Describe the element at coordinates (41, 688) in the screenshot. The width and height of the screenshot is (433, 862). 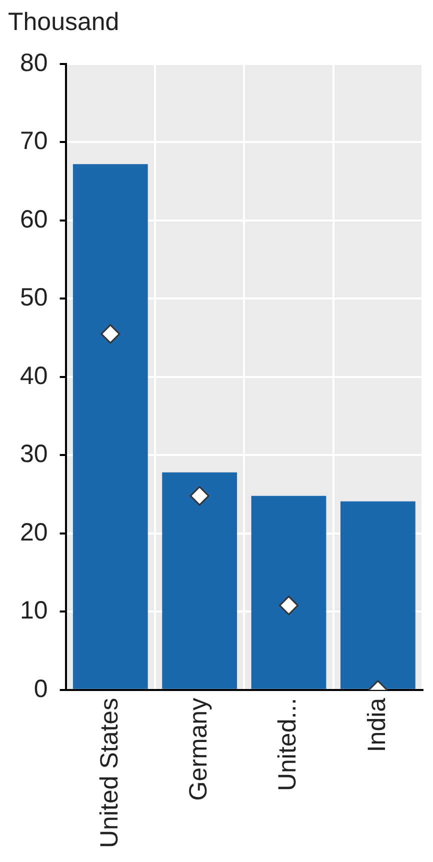
I see `y-tick-label: 0` at that location.